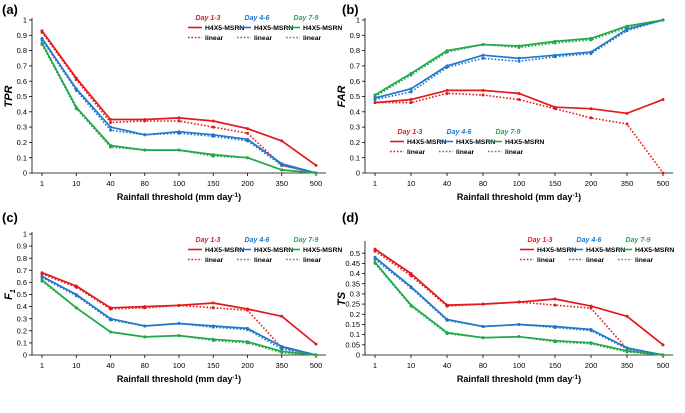  What do you see at coordinates (350, 9) in the screenshot?
I see `panel-label: (b)` at bounding box center [350, 9].